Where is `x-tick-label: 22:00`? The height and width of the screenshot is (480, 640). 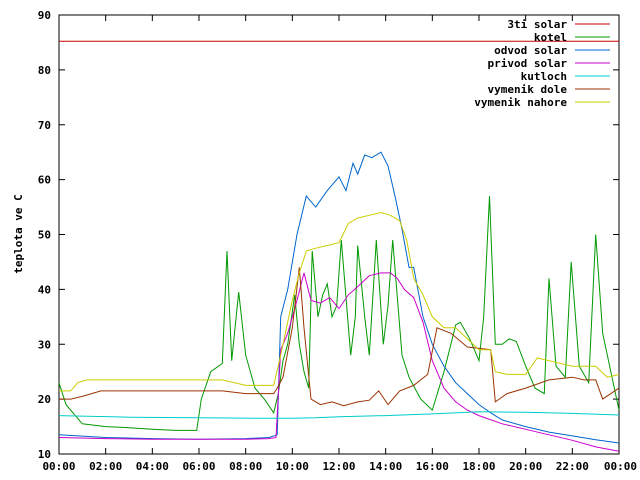 x-tick-label: 22:00 is located at coordinates (572, 466).